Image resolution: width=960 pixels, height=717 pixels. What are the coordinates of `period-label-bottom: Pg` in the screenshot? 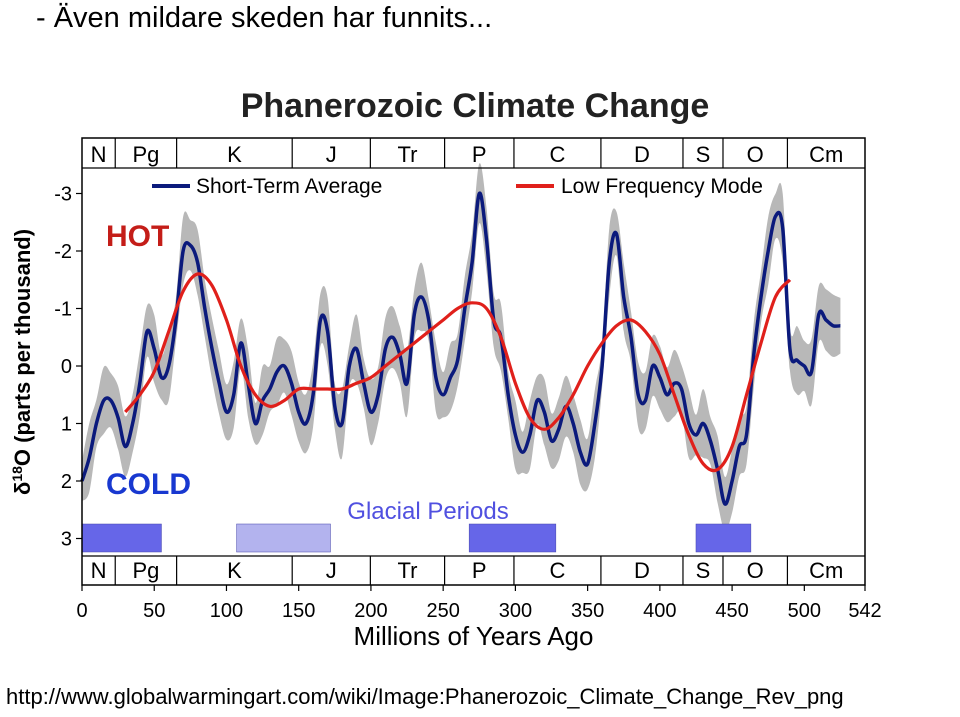 It's located at (145, 570).